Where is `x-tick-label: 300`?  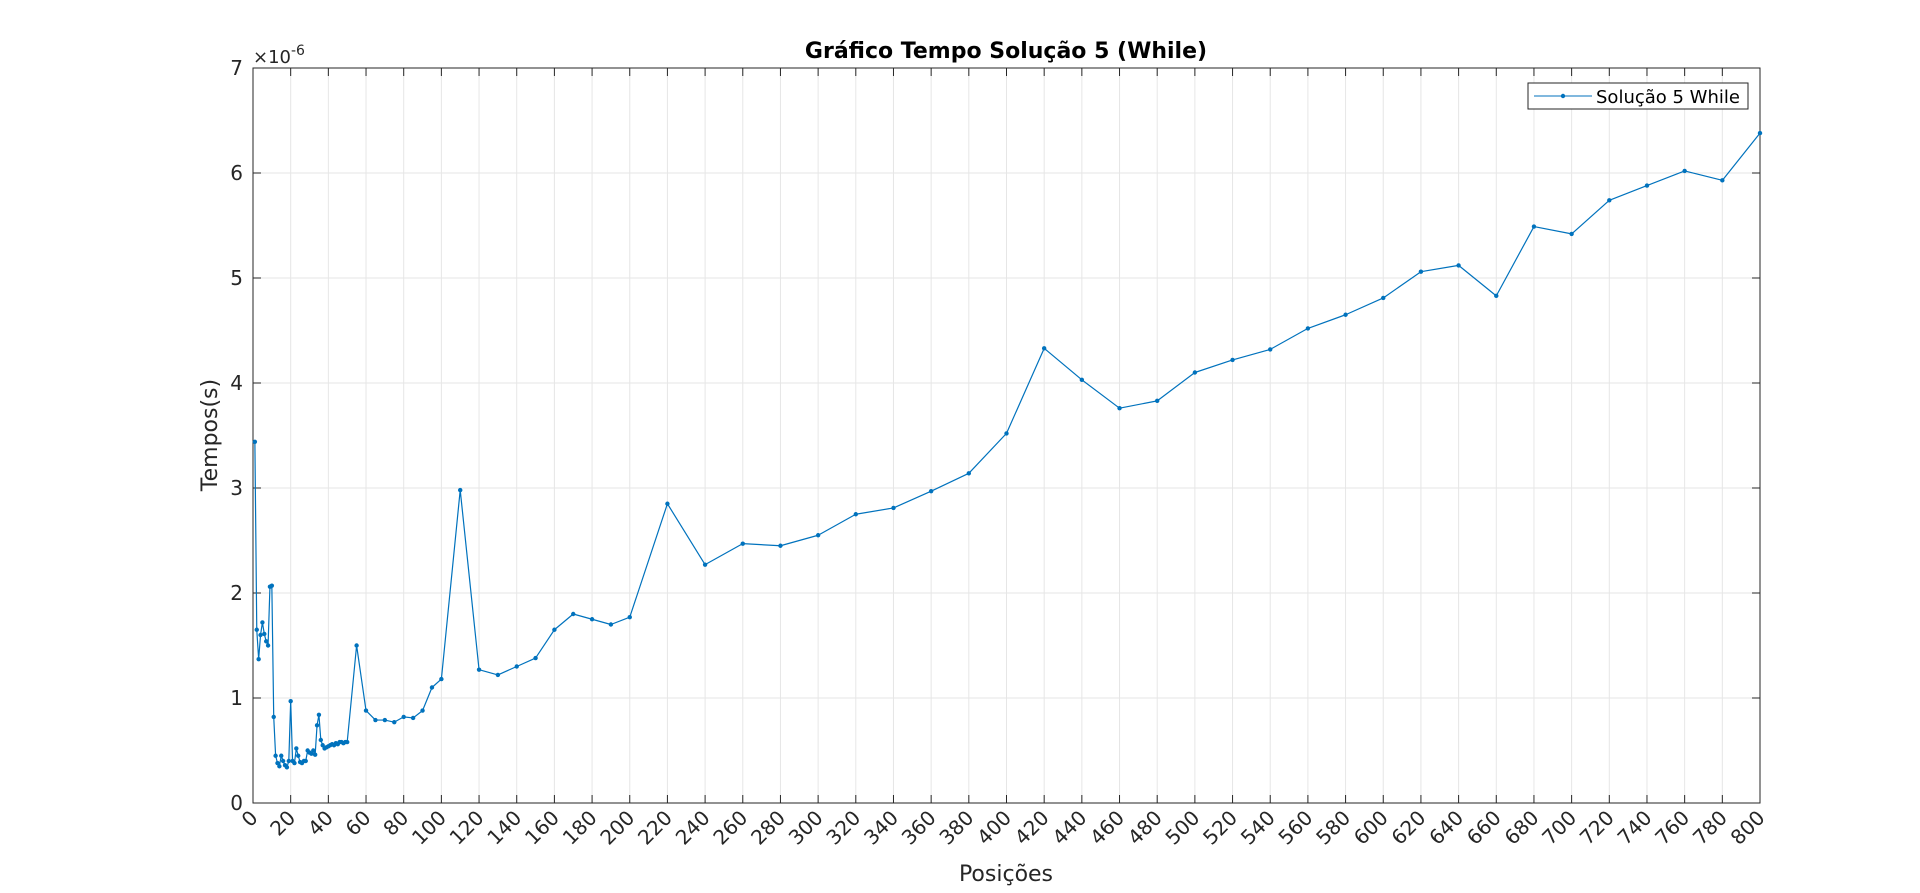
x-tick-label: 300 is located at coordinates (806, 828).